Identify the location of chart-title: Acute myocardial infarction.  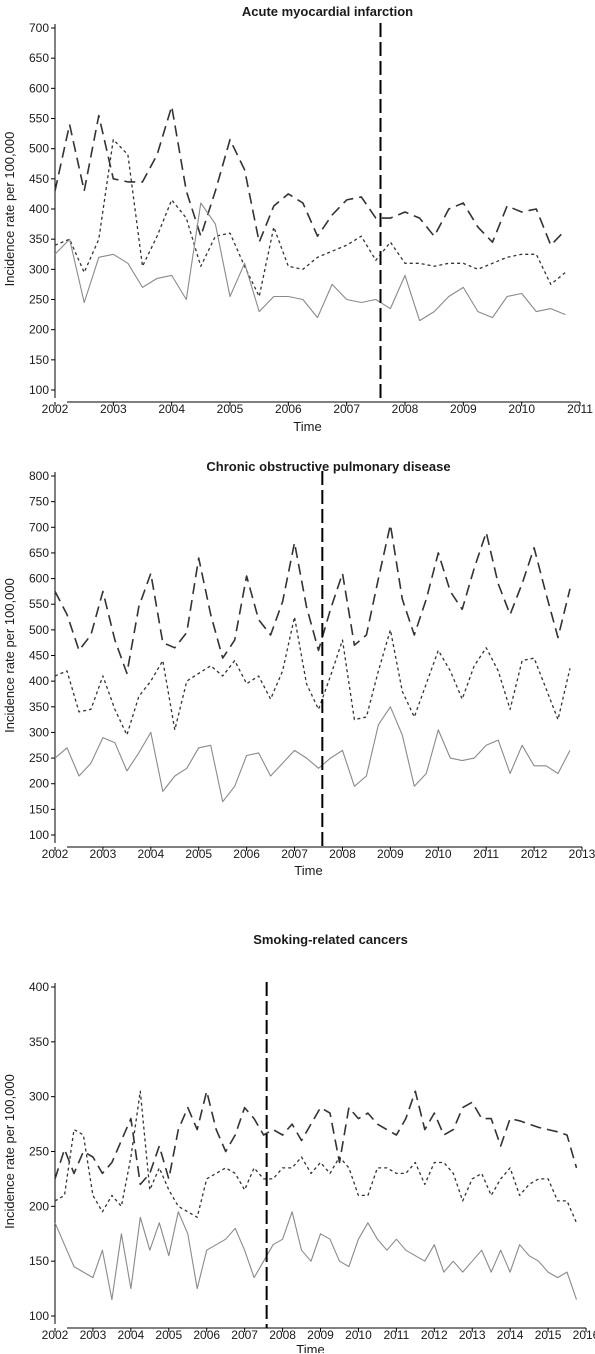
(327, 11).